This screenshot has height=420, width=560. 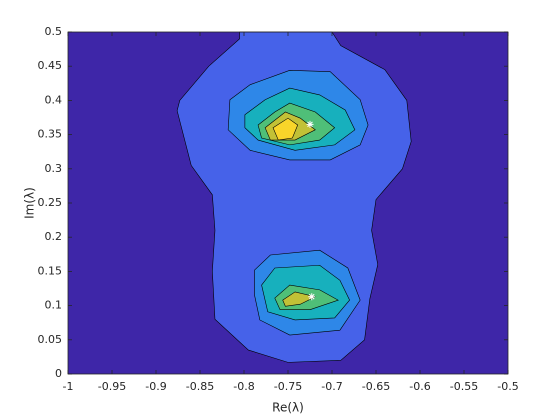 I want to click on y-tick-label: 0.35, so click(x=50, y=134).